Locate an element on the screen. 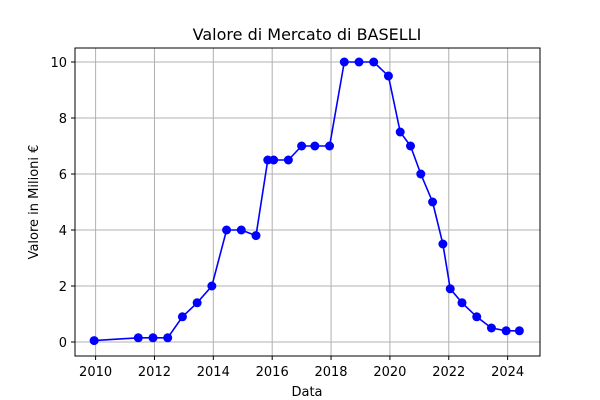 Image resolution: width=600 pixels, height=400 pixels. y-tick-label: 0 is located at coordinates (63, 343).